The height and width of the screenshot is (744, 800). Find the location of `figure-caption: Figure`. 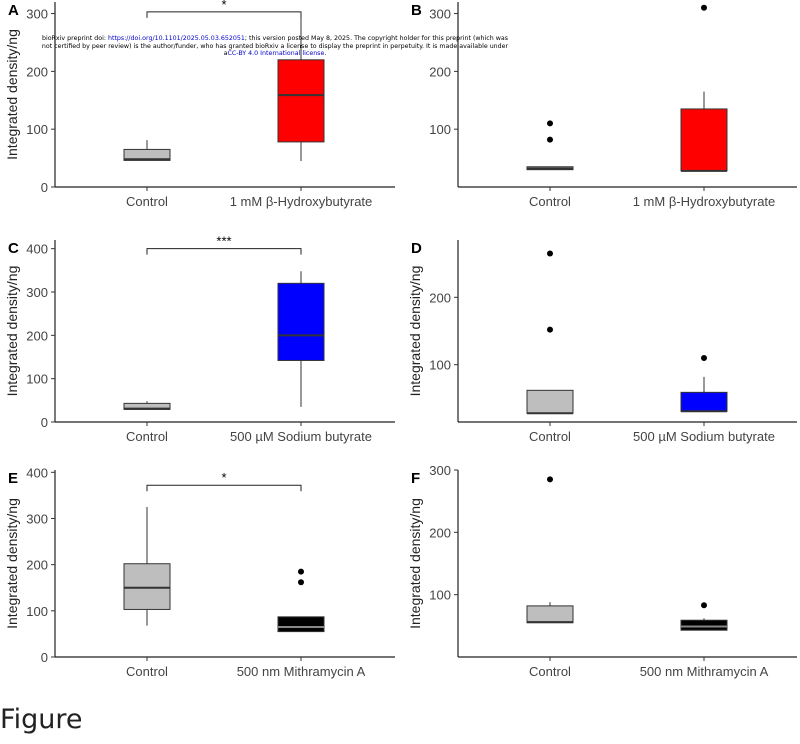

figure-caption: Figure is located at coordinates (41, 719).